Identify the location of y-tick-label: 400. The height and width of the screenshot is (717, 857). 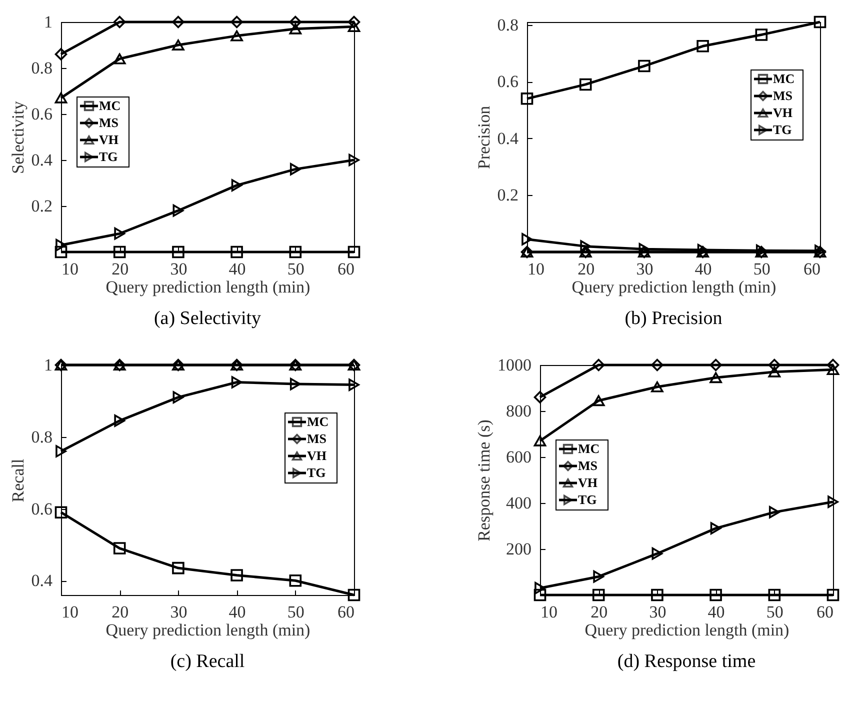
(519, 503).